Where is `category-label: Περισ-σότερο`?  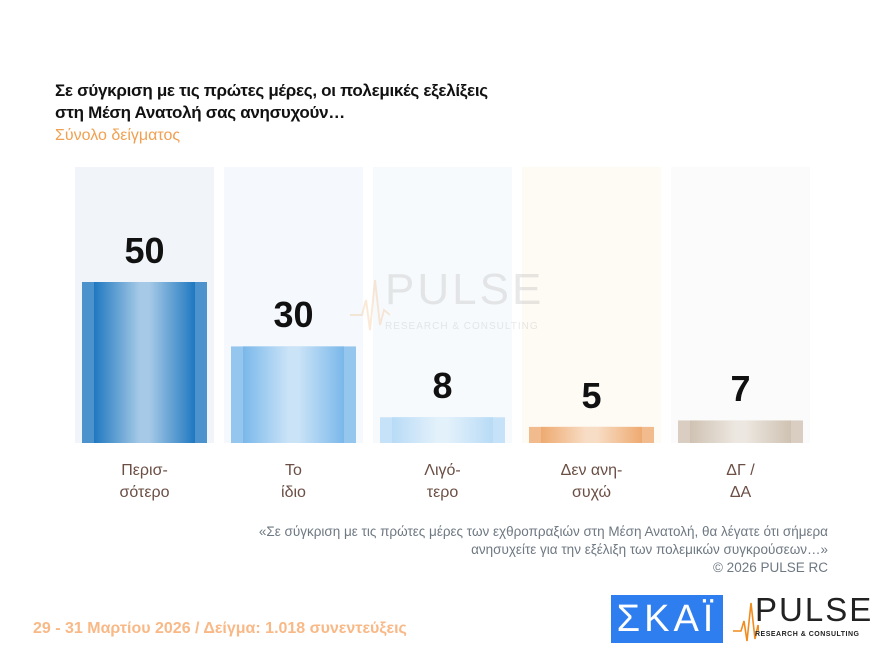 category-label: Περισ-σότερο is located at coordinates (144, 482).